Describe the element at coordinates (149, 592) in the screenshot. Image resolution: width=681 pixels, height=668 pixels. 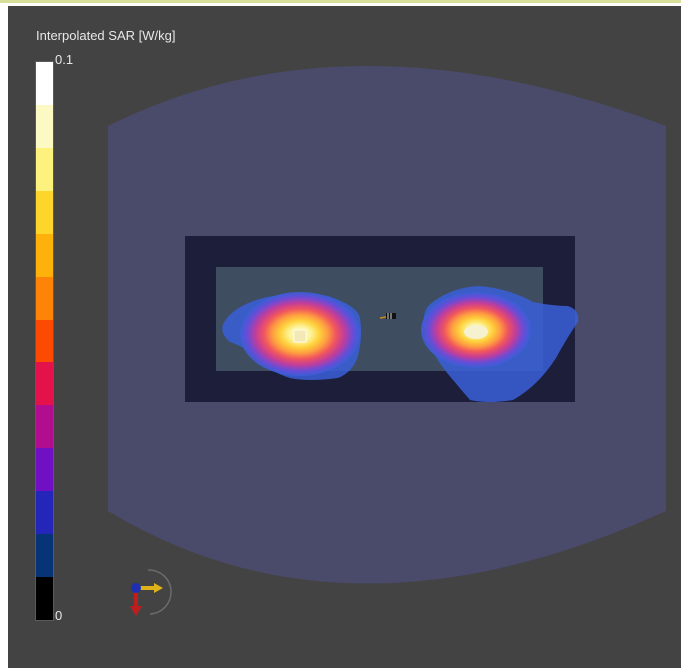
I see `orientation-axes-icon` at that location.